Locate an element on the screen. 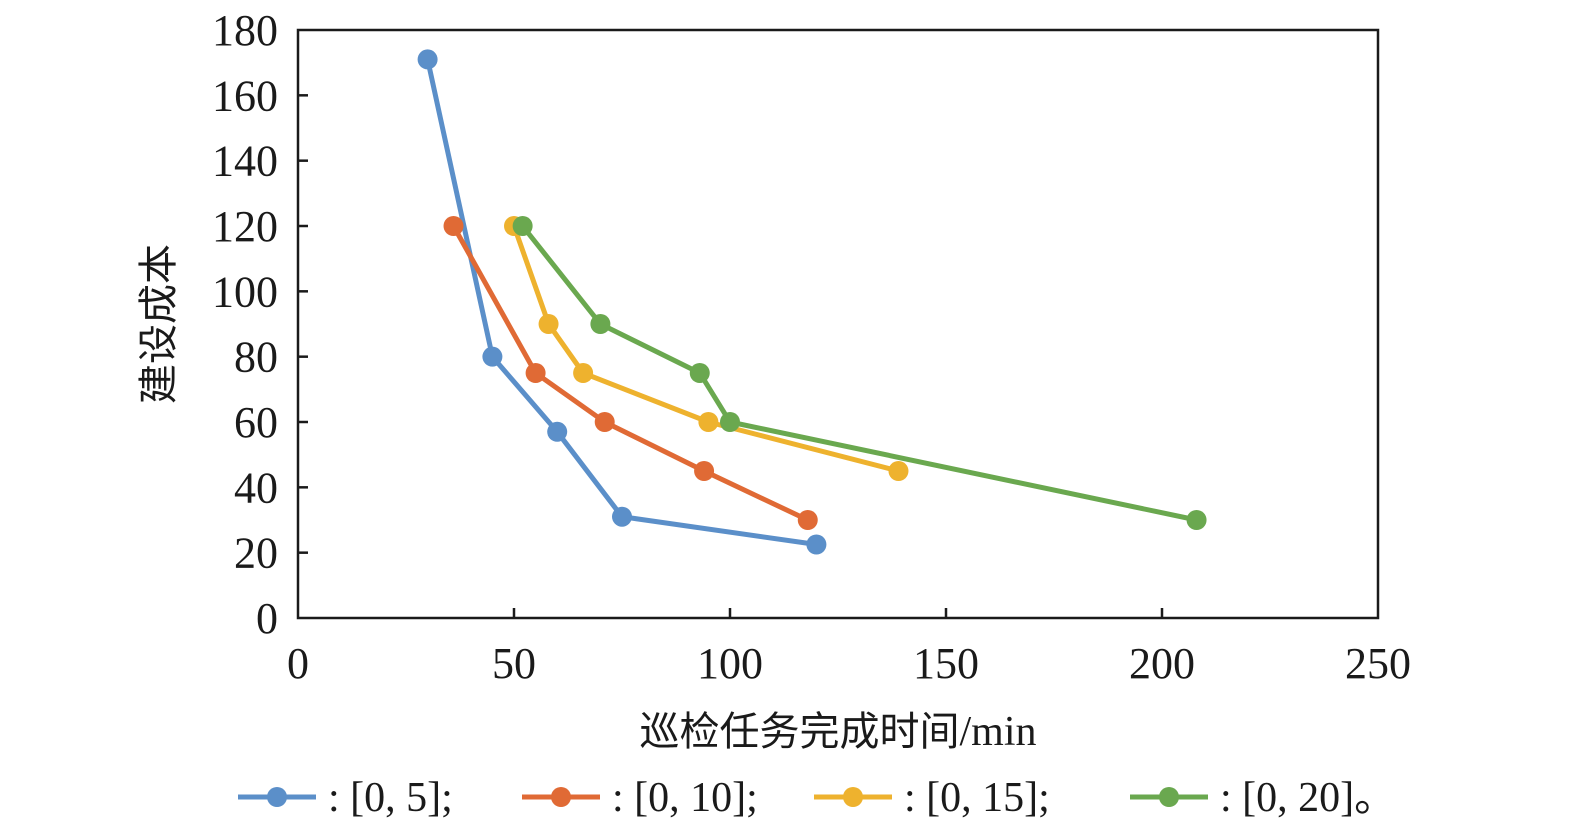  x-tick-label: 250 is located at coordinates (1378, 663).